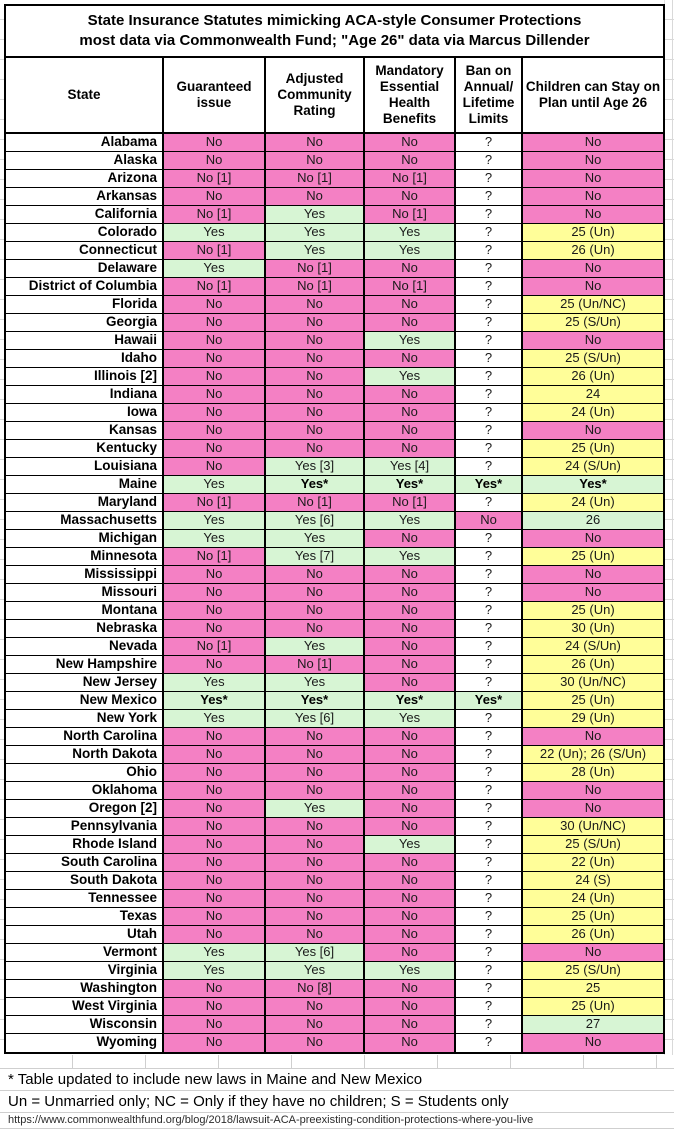 This screenshot has width=674, height=1129. Describe the element at coordinates (315, 502) in the screenshot. I see `value-cell: No [1]` at that location.